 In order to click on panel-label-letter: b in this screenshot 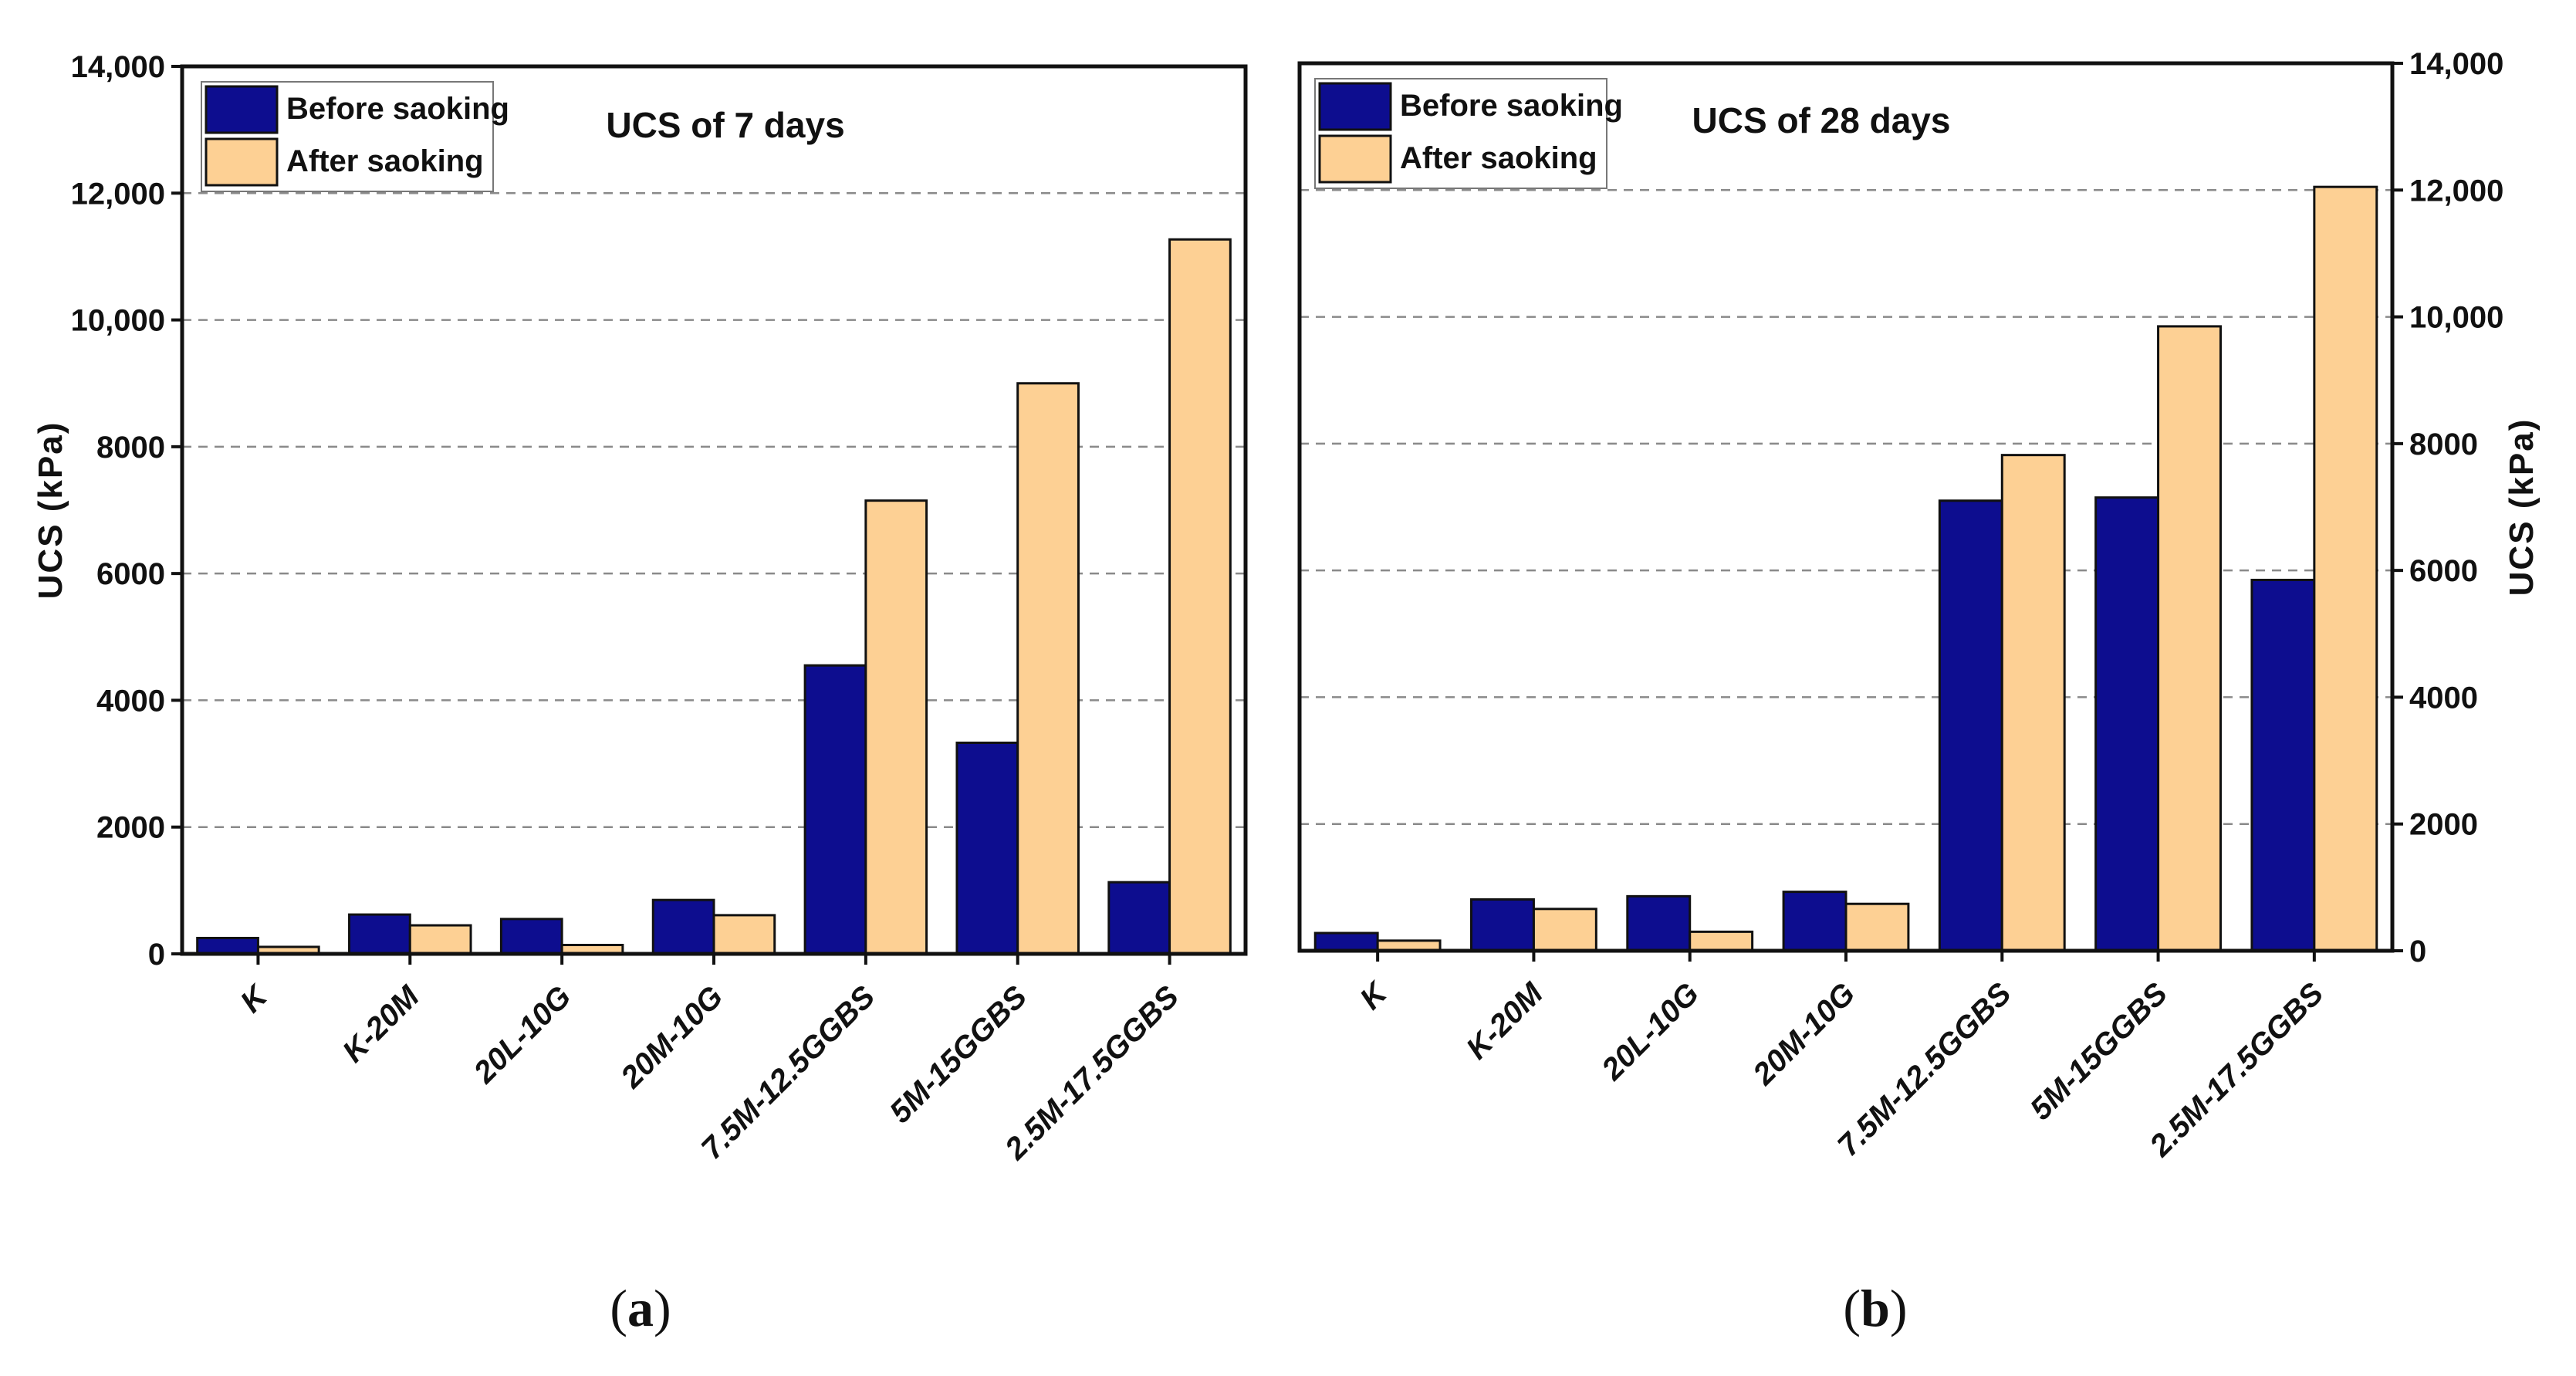, I will do `click(1875, 1308)`.